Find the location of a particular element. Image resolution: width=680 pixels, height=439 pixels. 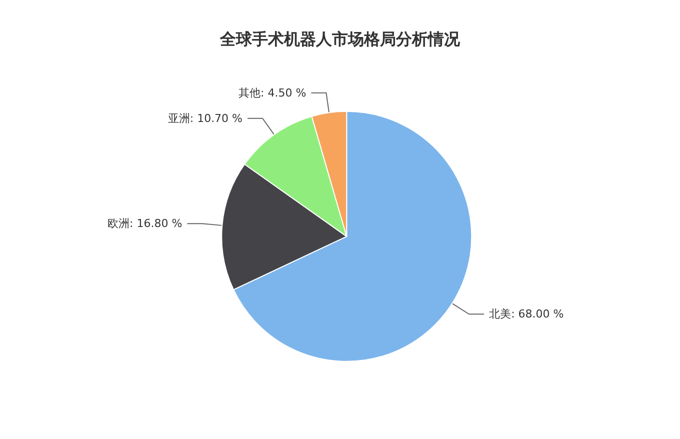

slice-label: 北美: 68.00 % is located at coordinates (526, 314).